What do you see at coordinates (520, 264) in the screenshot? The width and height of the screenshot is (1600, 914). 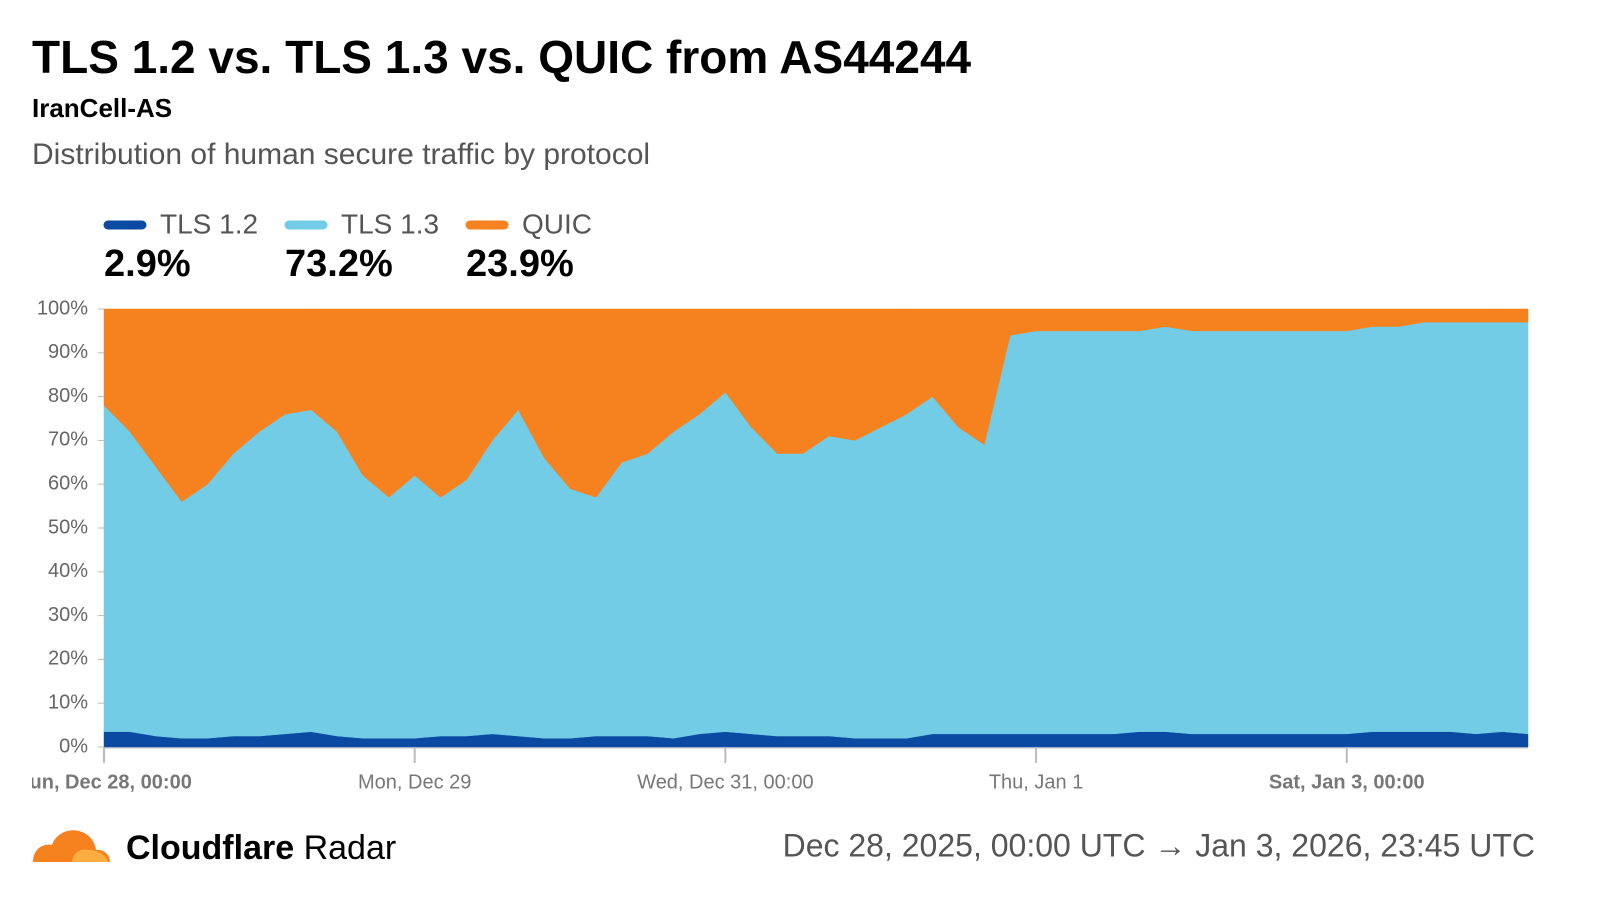 I see `legend-share: 23.9%` at bounding box center [520, 264].